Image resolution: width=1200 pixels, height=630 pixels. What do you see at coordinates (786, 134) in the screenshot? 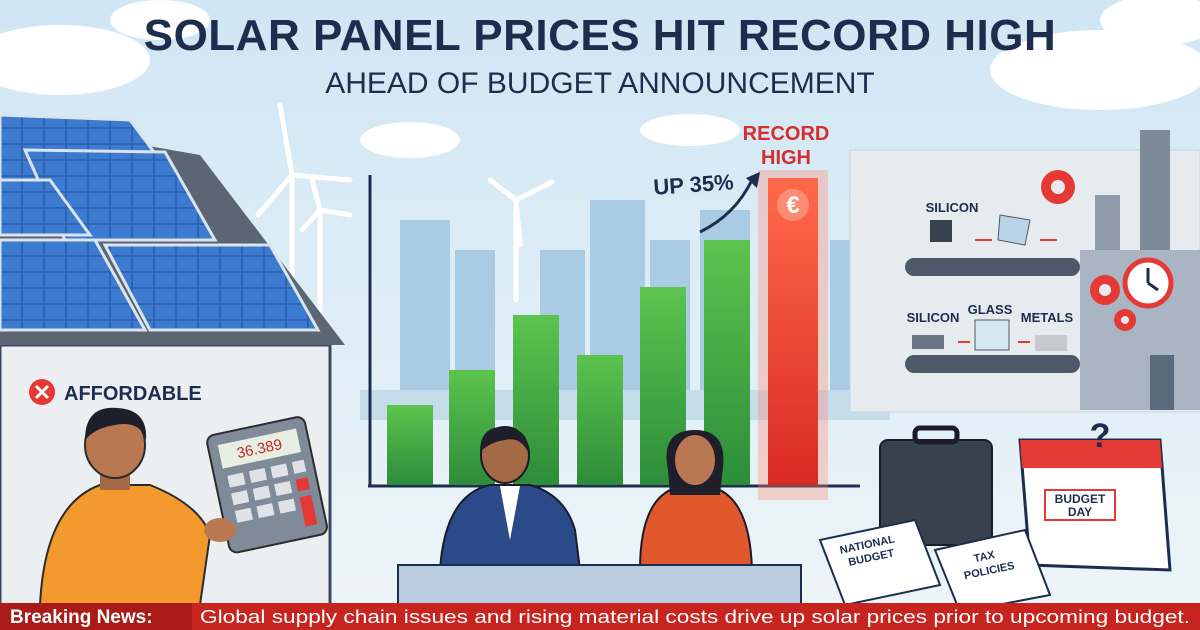
I see `record-label: RECORD` at bounding box center [786, 134].